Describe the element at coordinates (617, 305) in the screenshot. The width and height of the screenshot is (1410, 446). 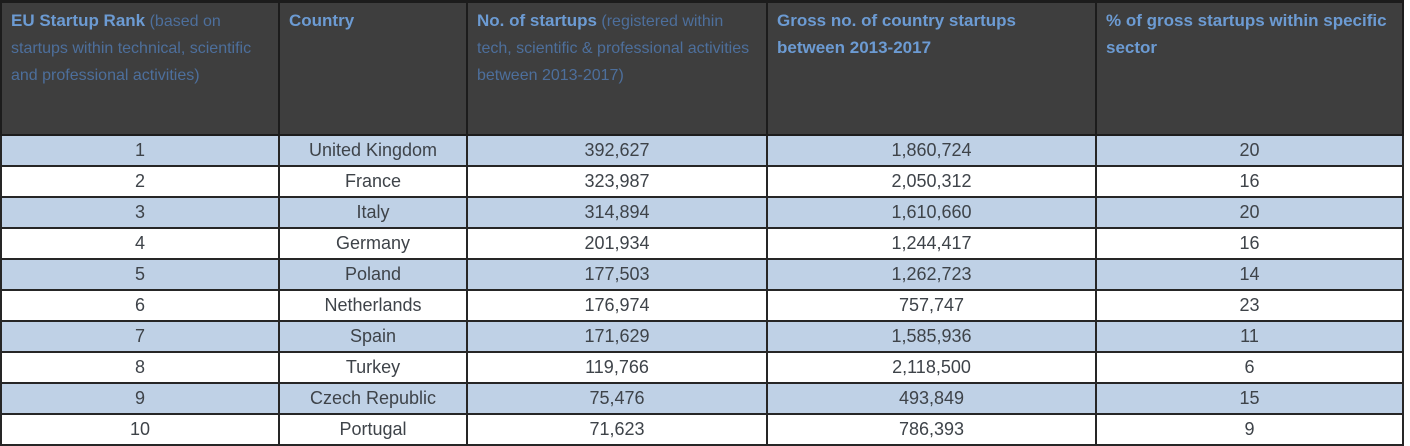
I see `cell-startups: 176,974` at that location.